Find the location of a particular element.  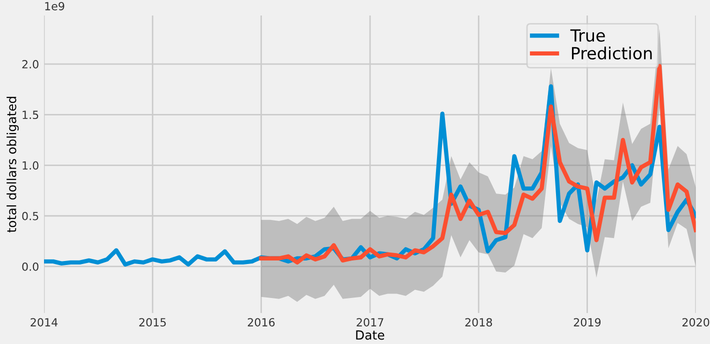

legend-label: True is located at coordinates (587, 35).